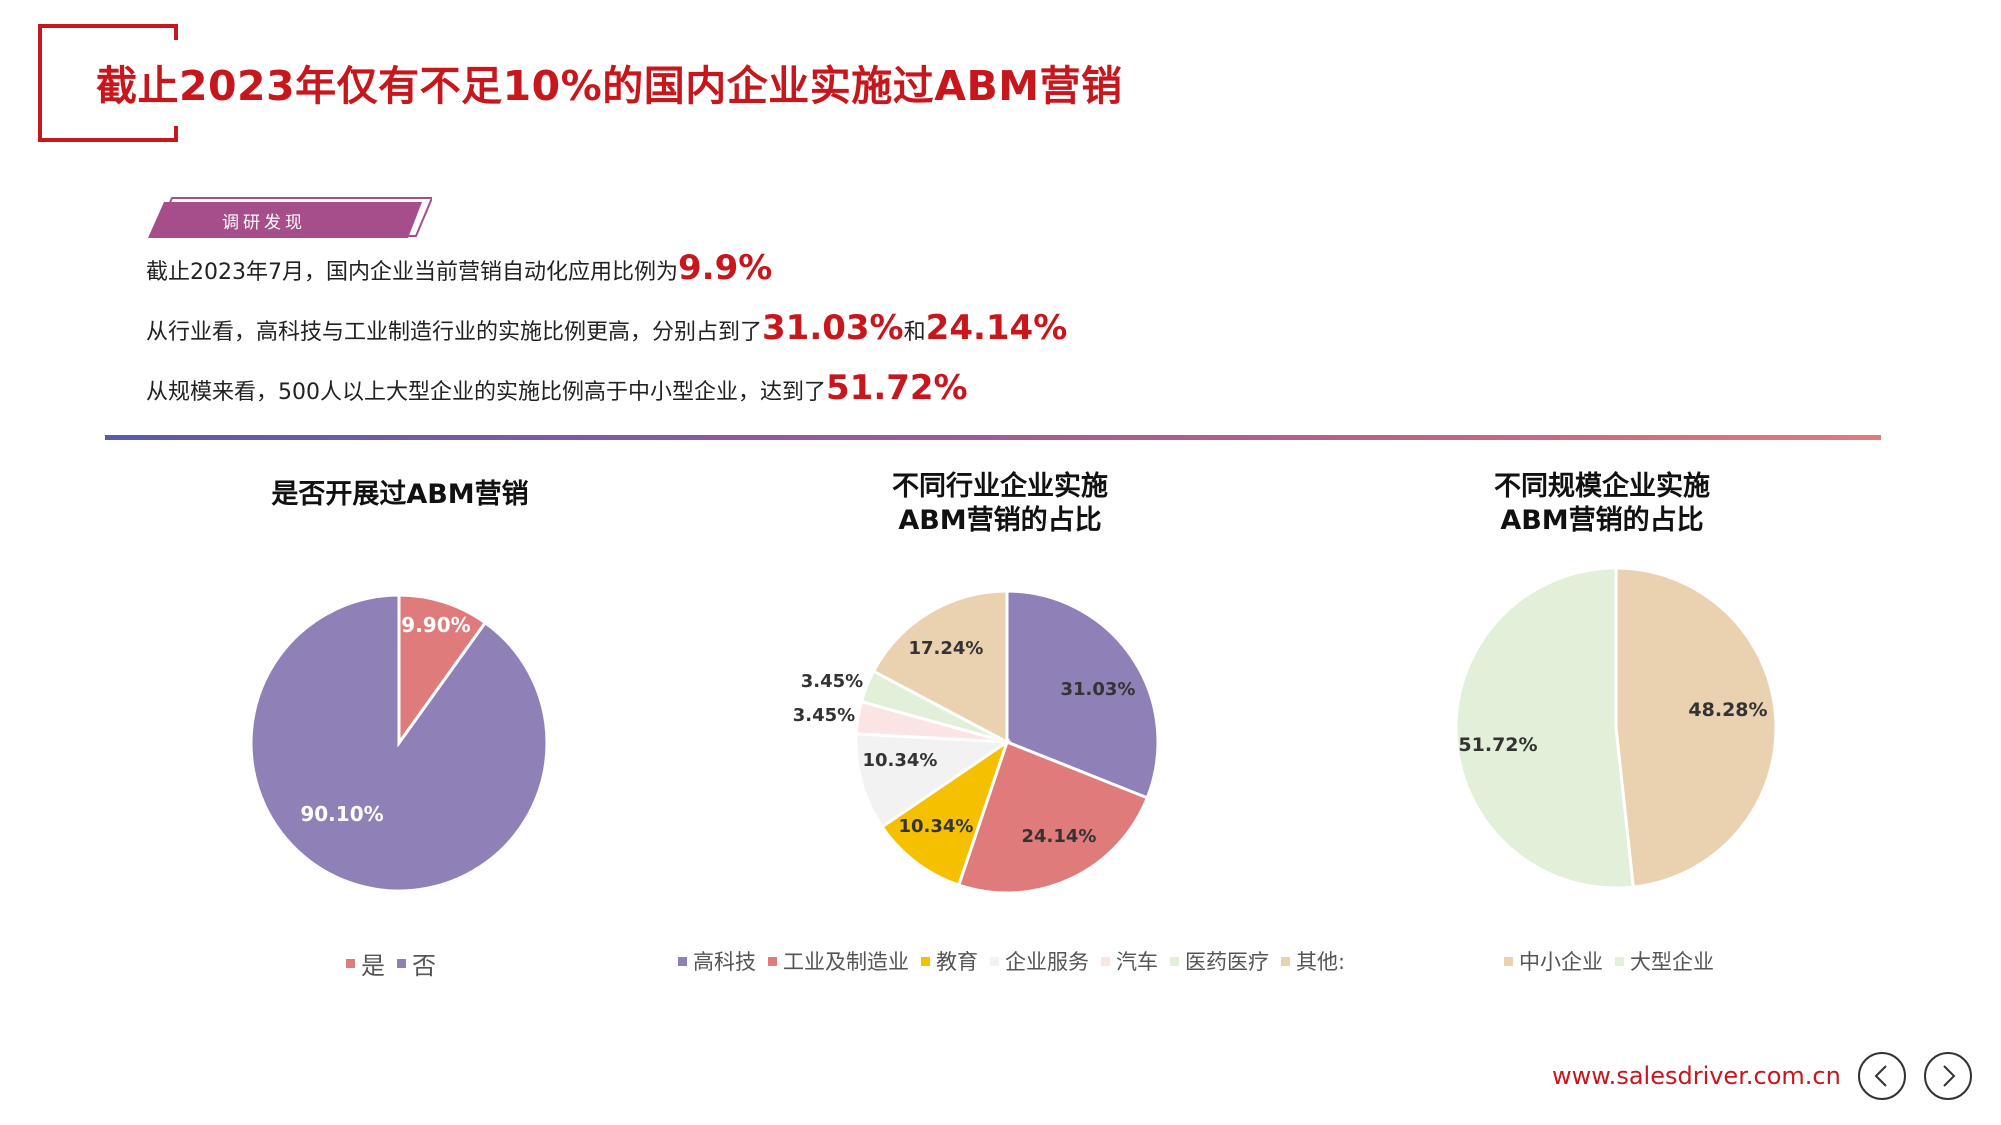 Image resolution: width=2001 pixels, height=1125 pixels. Describe the element at coordinates (914, 332) in the screenshot. I see `finding-2-connector: 和` at that location.